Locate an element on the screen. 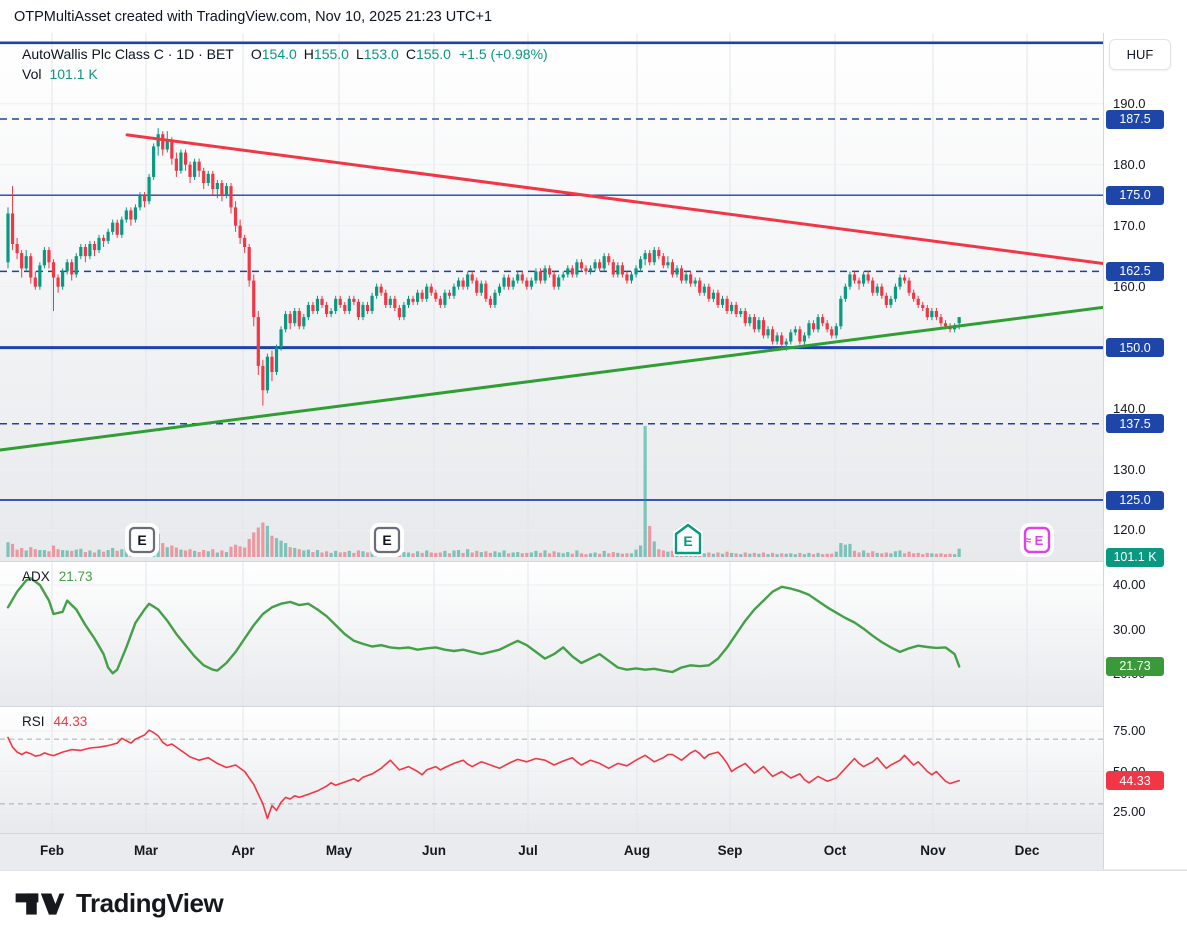  price-axis-label-120.0: 120.0 is located at coordinates (1129, 530).